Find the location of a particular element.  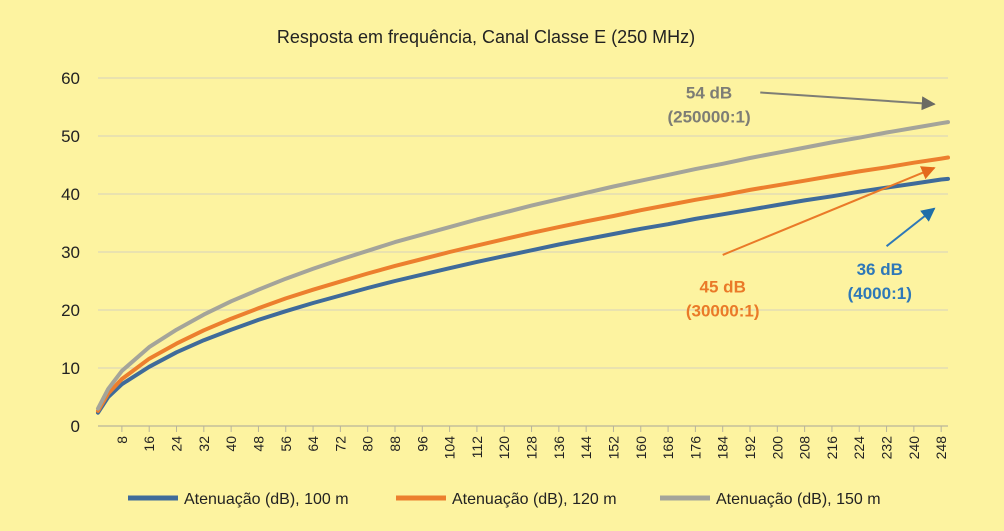

x-tick-label: 200 is located at coordinates (777, 448).